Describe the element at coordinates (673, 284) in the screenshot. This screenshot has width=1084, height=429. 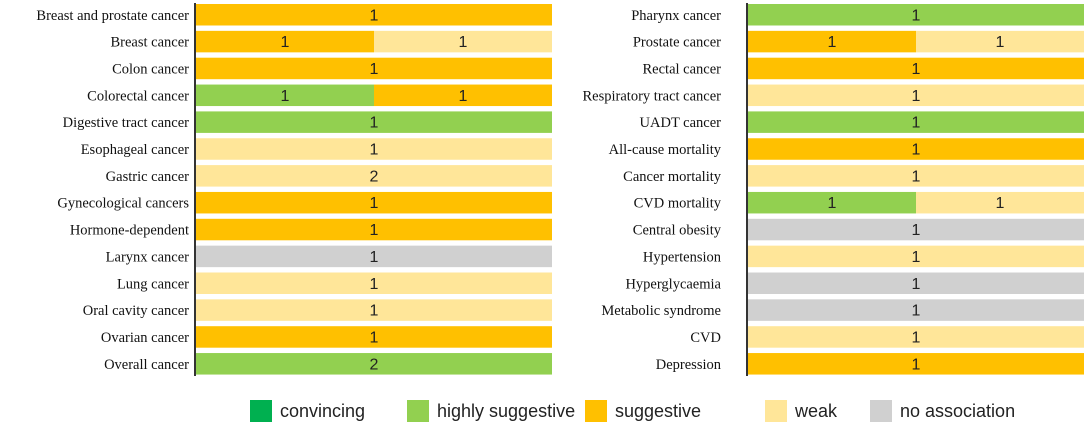
I see `category-label: Hyperglycaemia` at that location.